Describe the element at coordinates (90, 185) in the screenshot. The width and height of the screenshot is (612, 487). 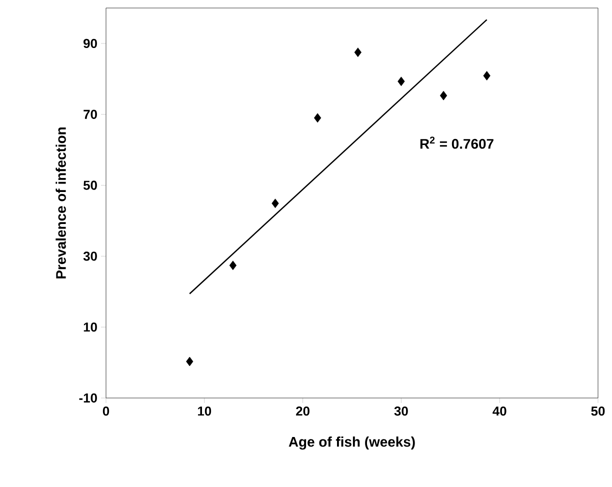
I see `y-tick-label: 50` at that location.